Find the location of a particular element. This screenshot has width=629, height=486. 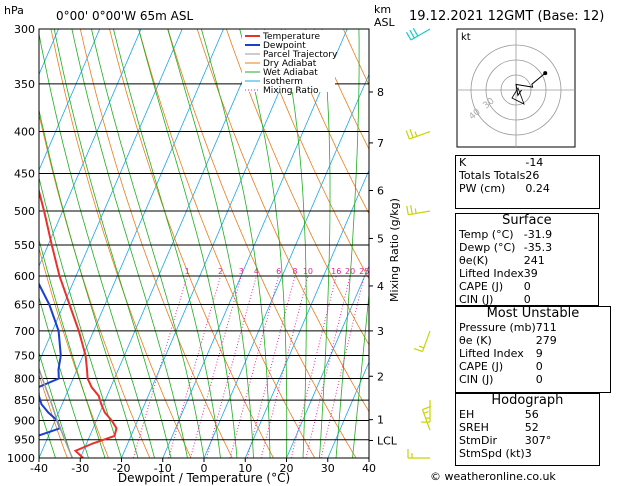

mixing-ratio-label: 20 is located at coordinates (350, 271).